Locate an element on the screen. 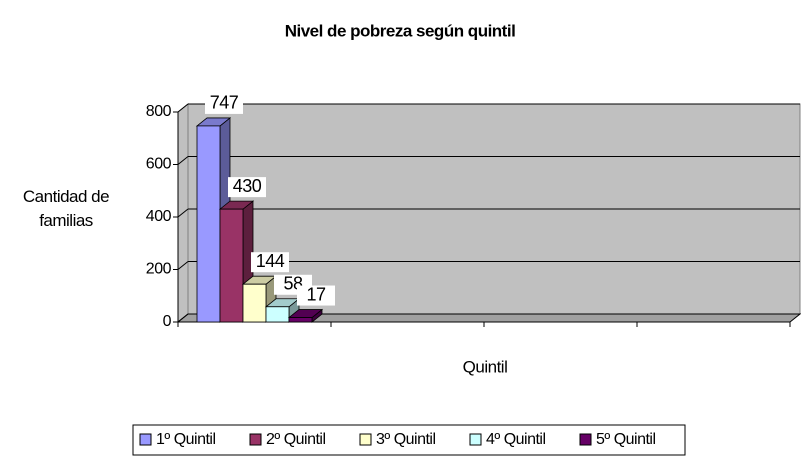  x-axis-label: Quintil is located at coordinates (485, 366).